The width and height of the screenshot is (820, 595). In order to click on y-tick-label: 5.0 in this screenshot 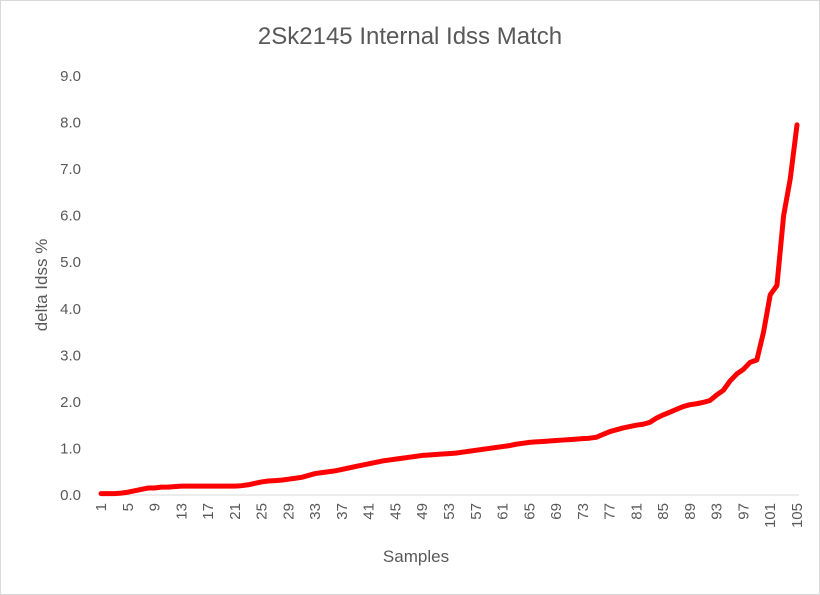, I will do `click(70, 262)`.